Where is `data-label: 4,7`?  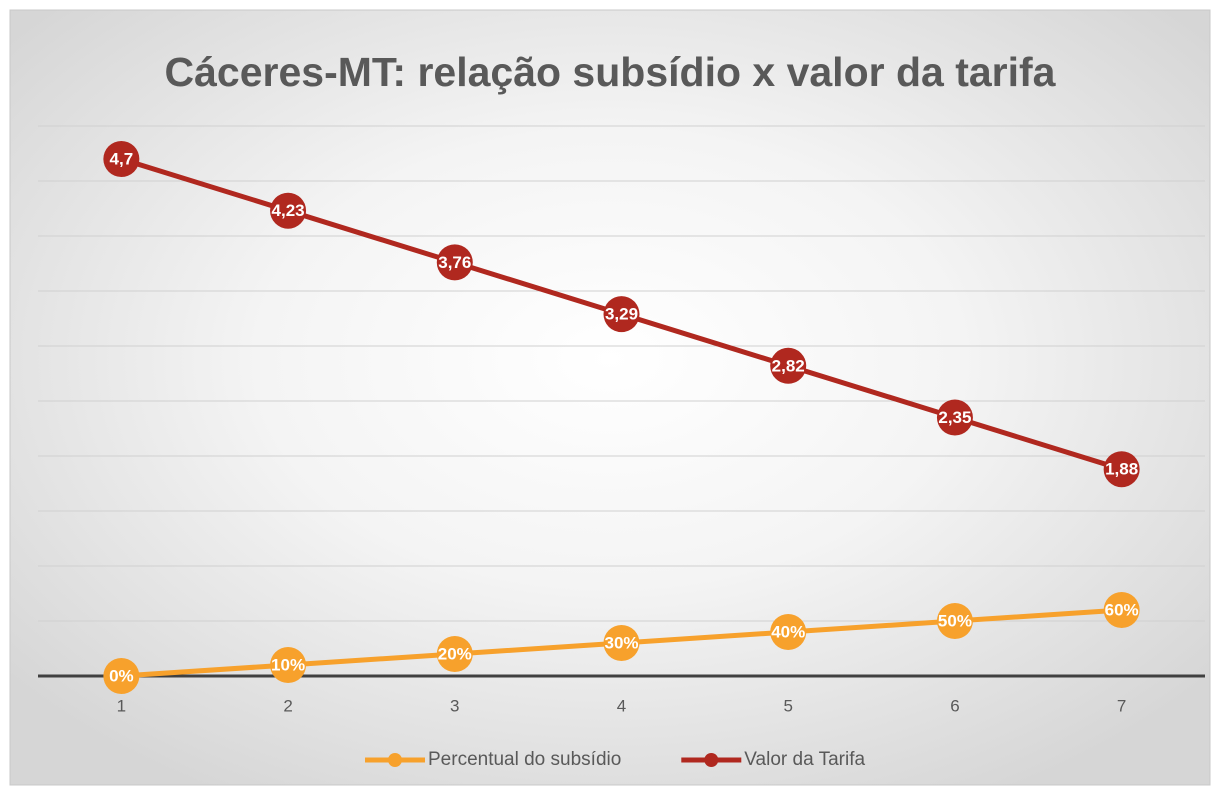 data-label: 4,7 is located at coordinates (122, 158).